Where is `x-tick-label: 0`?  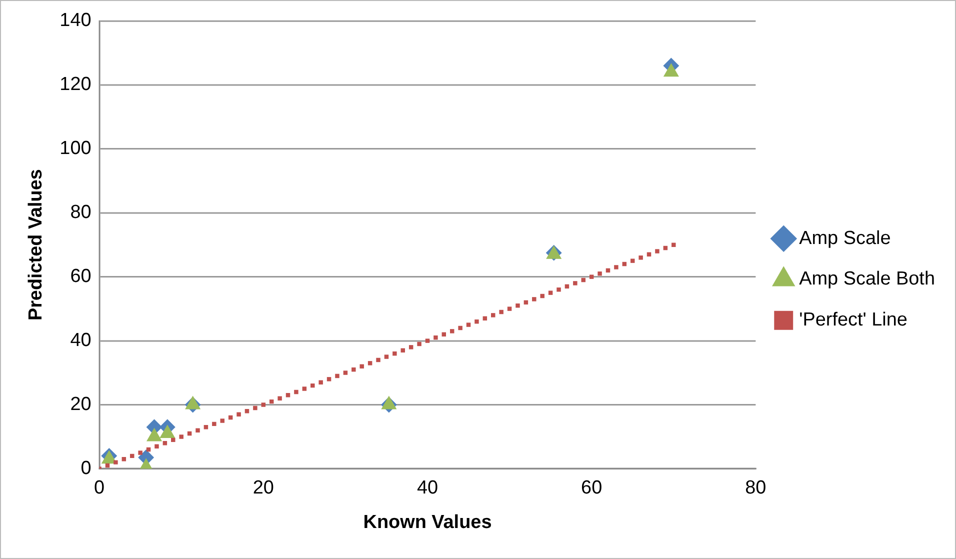
x-tick-label: 0 is located at coordinates (99, 487).